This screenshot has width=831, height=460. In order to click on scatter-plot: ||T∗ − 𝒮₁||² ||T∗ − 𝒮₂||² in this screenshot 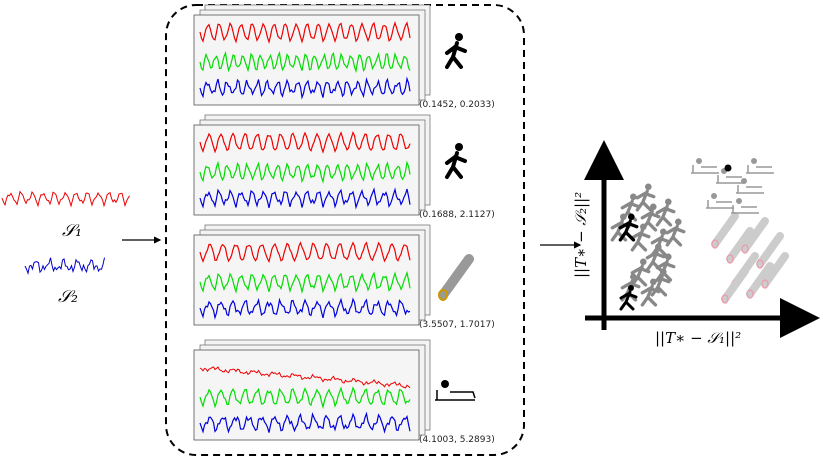, I will do `click(696, 243)`.